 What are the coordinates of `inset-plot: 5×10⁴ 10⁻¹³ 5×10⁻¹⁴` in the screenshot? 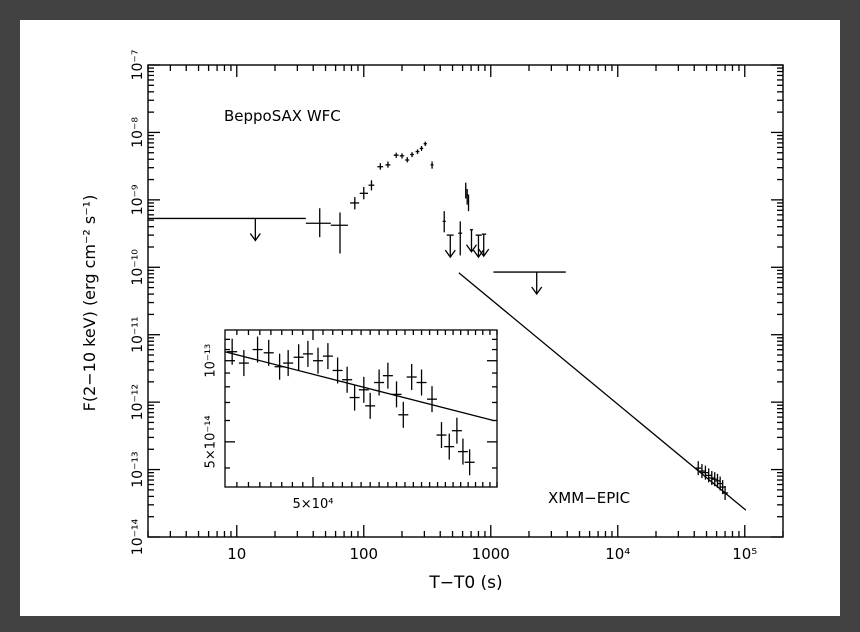 It's located at (351, 420).